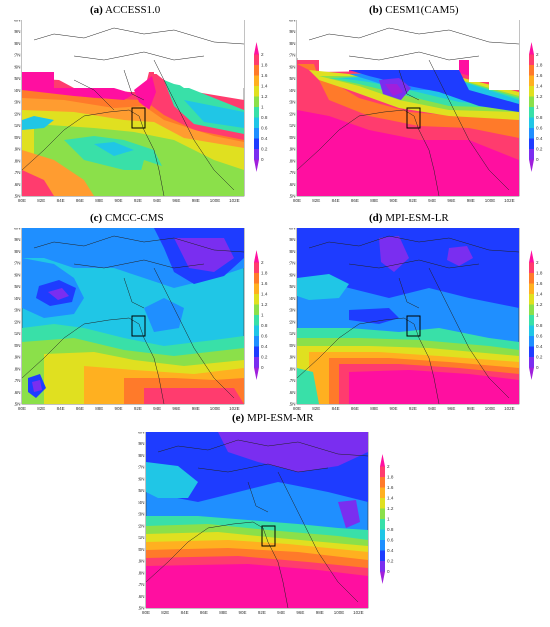 Image resolution: width=550 pixels, height=627 pixels. I want to click on colorbar-tick-label: 2, so click(537, 54).